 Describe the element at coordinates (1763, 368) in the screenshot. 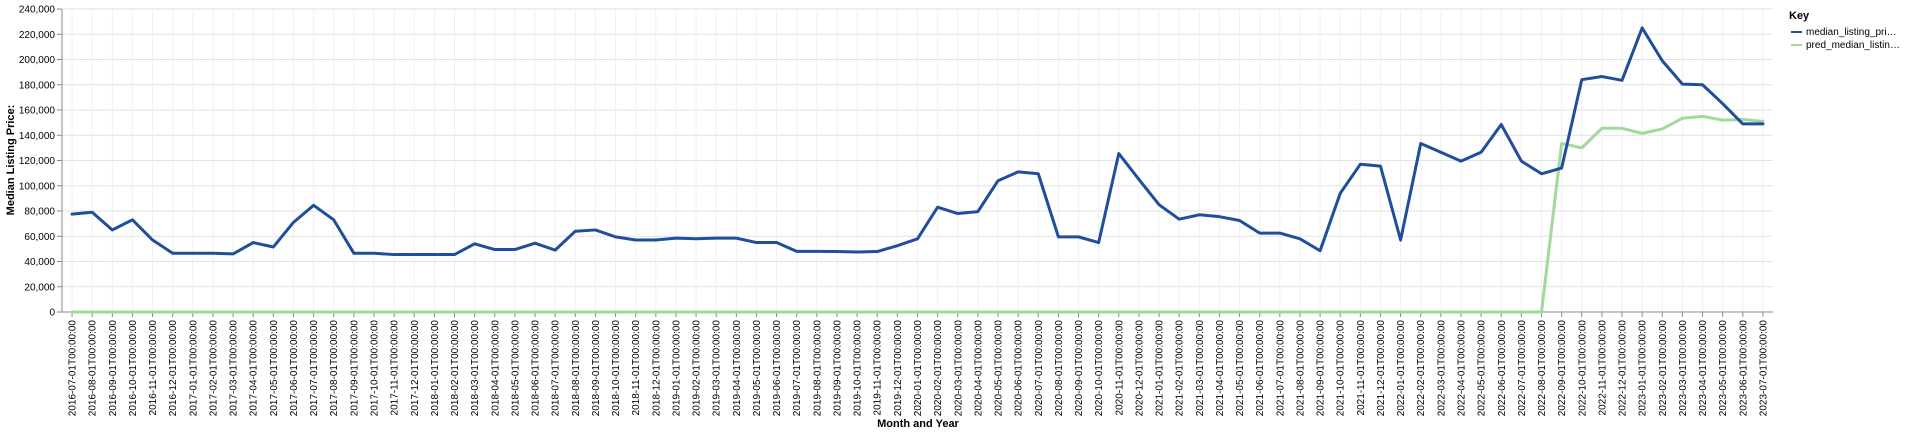

I see `x-tick-label: 2023-07-01T00:00:00` at that location.